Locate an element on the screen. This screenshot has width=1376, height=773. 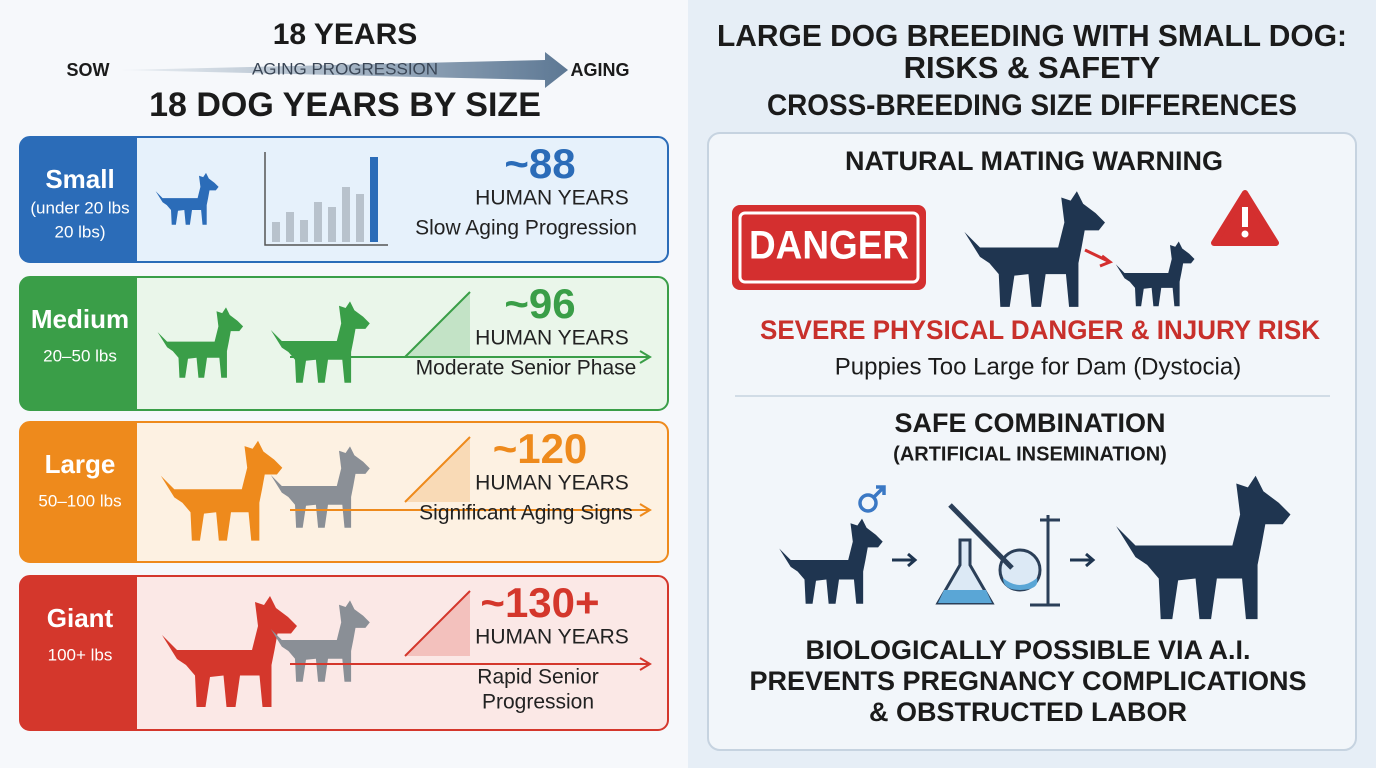
aging-note: Slow Aging Progression is located at coordinates (526, 228).